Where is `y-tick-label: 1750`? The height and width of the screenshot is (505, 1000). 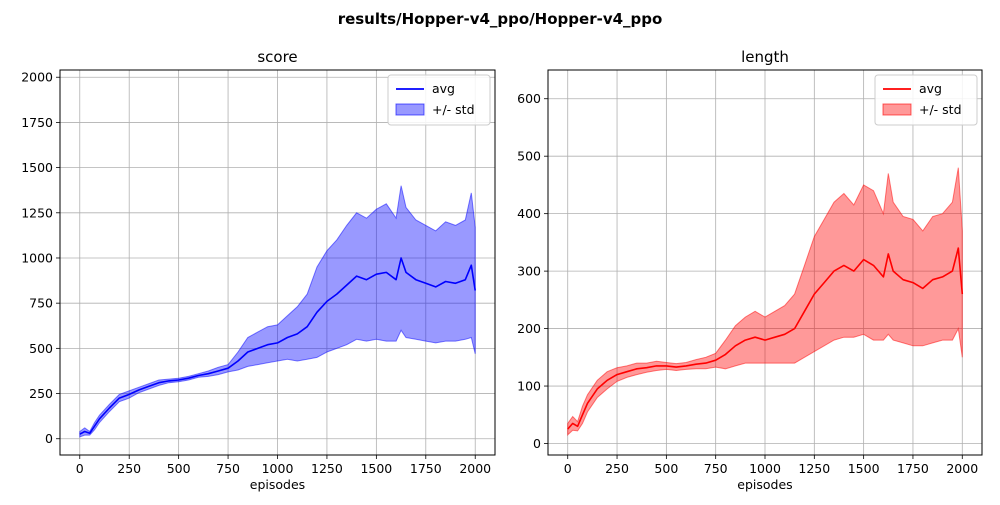 y-tick-label: 1750 is located at coordinates (37, 122).